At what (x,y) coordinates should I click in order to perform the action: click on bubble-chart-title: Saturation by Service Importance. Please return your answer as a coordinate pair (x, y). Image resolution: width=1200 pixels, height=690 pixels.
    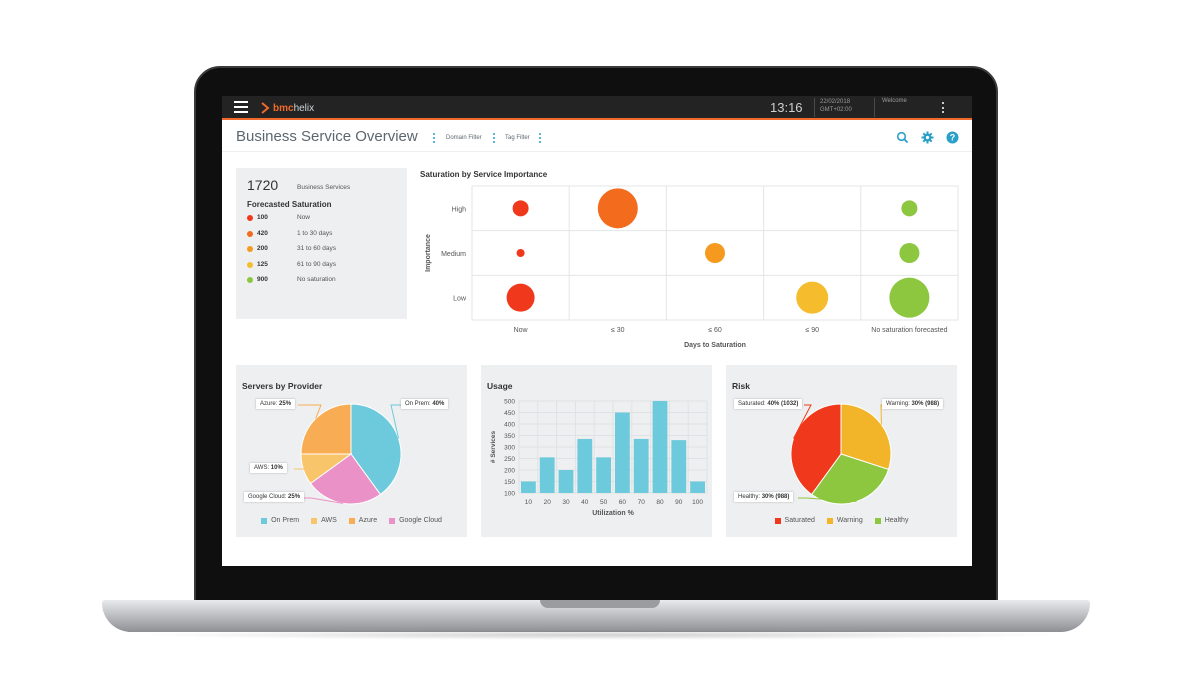
    Looking at the image, I should click on (484, 174).